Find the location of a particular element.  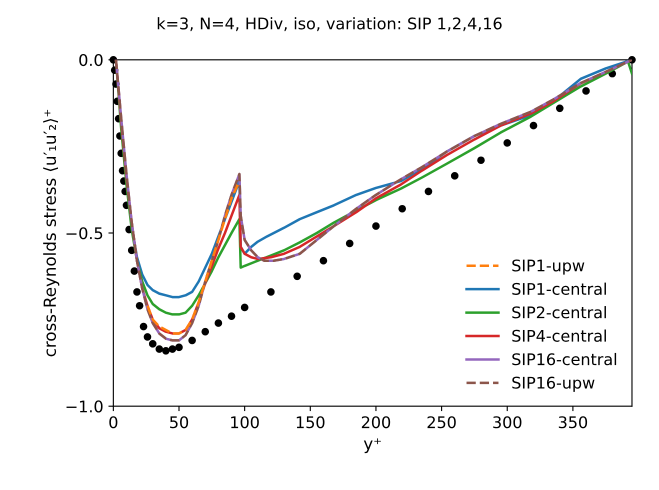

x-axis-title: y⁺ is located at coordinates (372, 446).